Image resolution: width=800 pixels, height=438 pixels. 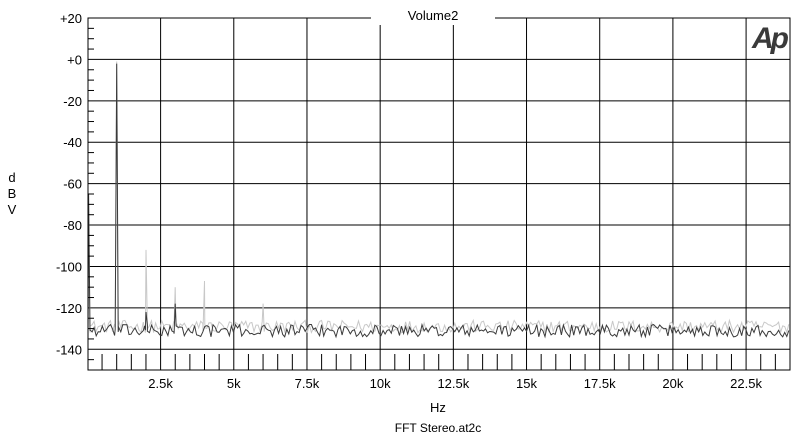 What do you see at coordinates (380, 383) in the screenshot?
I see `x-tick-label: 10k` at bounding box center [380, 383].